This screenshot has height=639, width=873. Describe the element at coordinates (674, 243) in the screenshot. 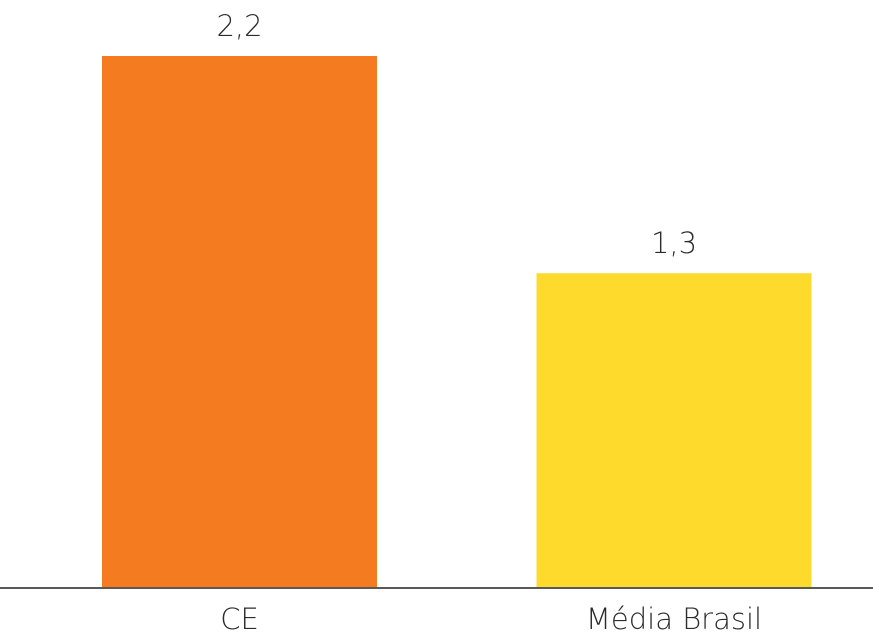

I see `value-label: 1,3` at that location.